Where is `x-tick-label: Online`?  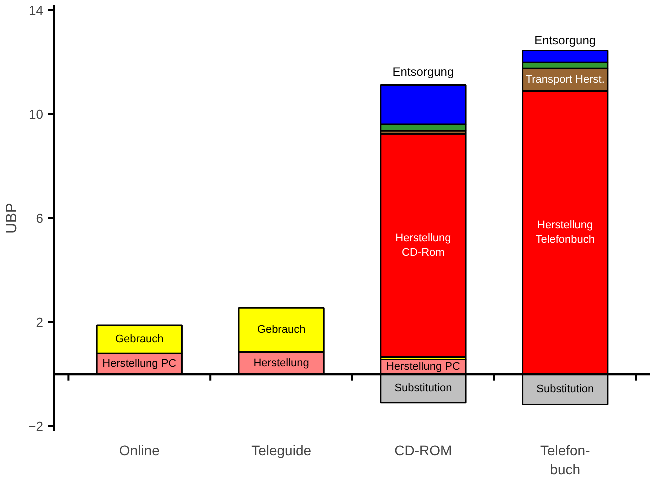
x-tick-label: Online is located at coordinates (139, 450).